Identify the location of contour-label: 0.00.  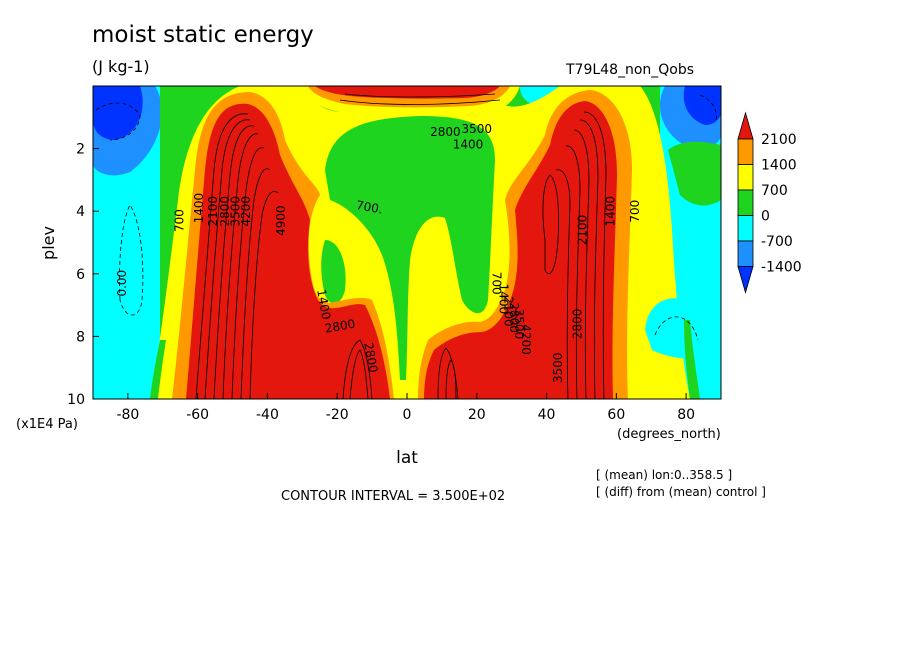
(122, 283).